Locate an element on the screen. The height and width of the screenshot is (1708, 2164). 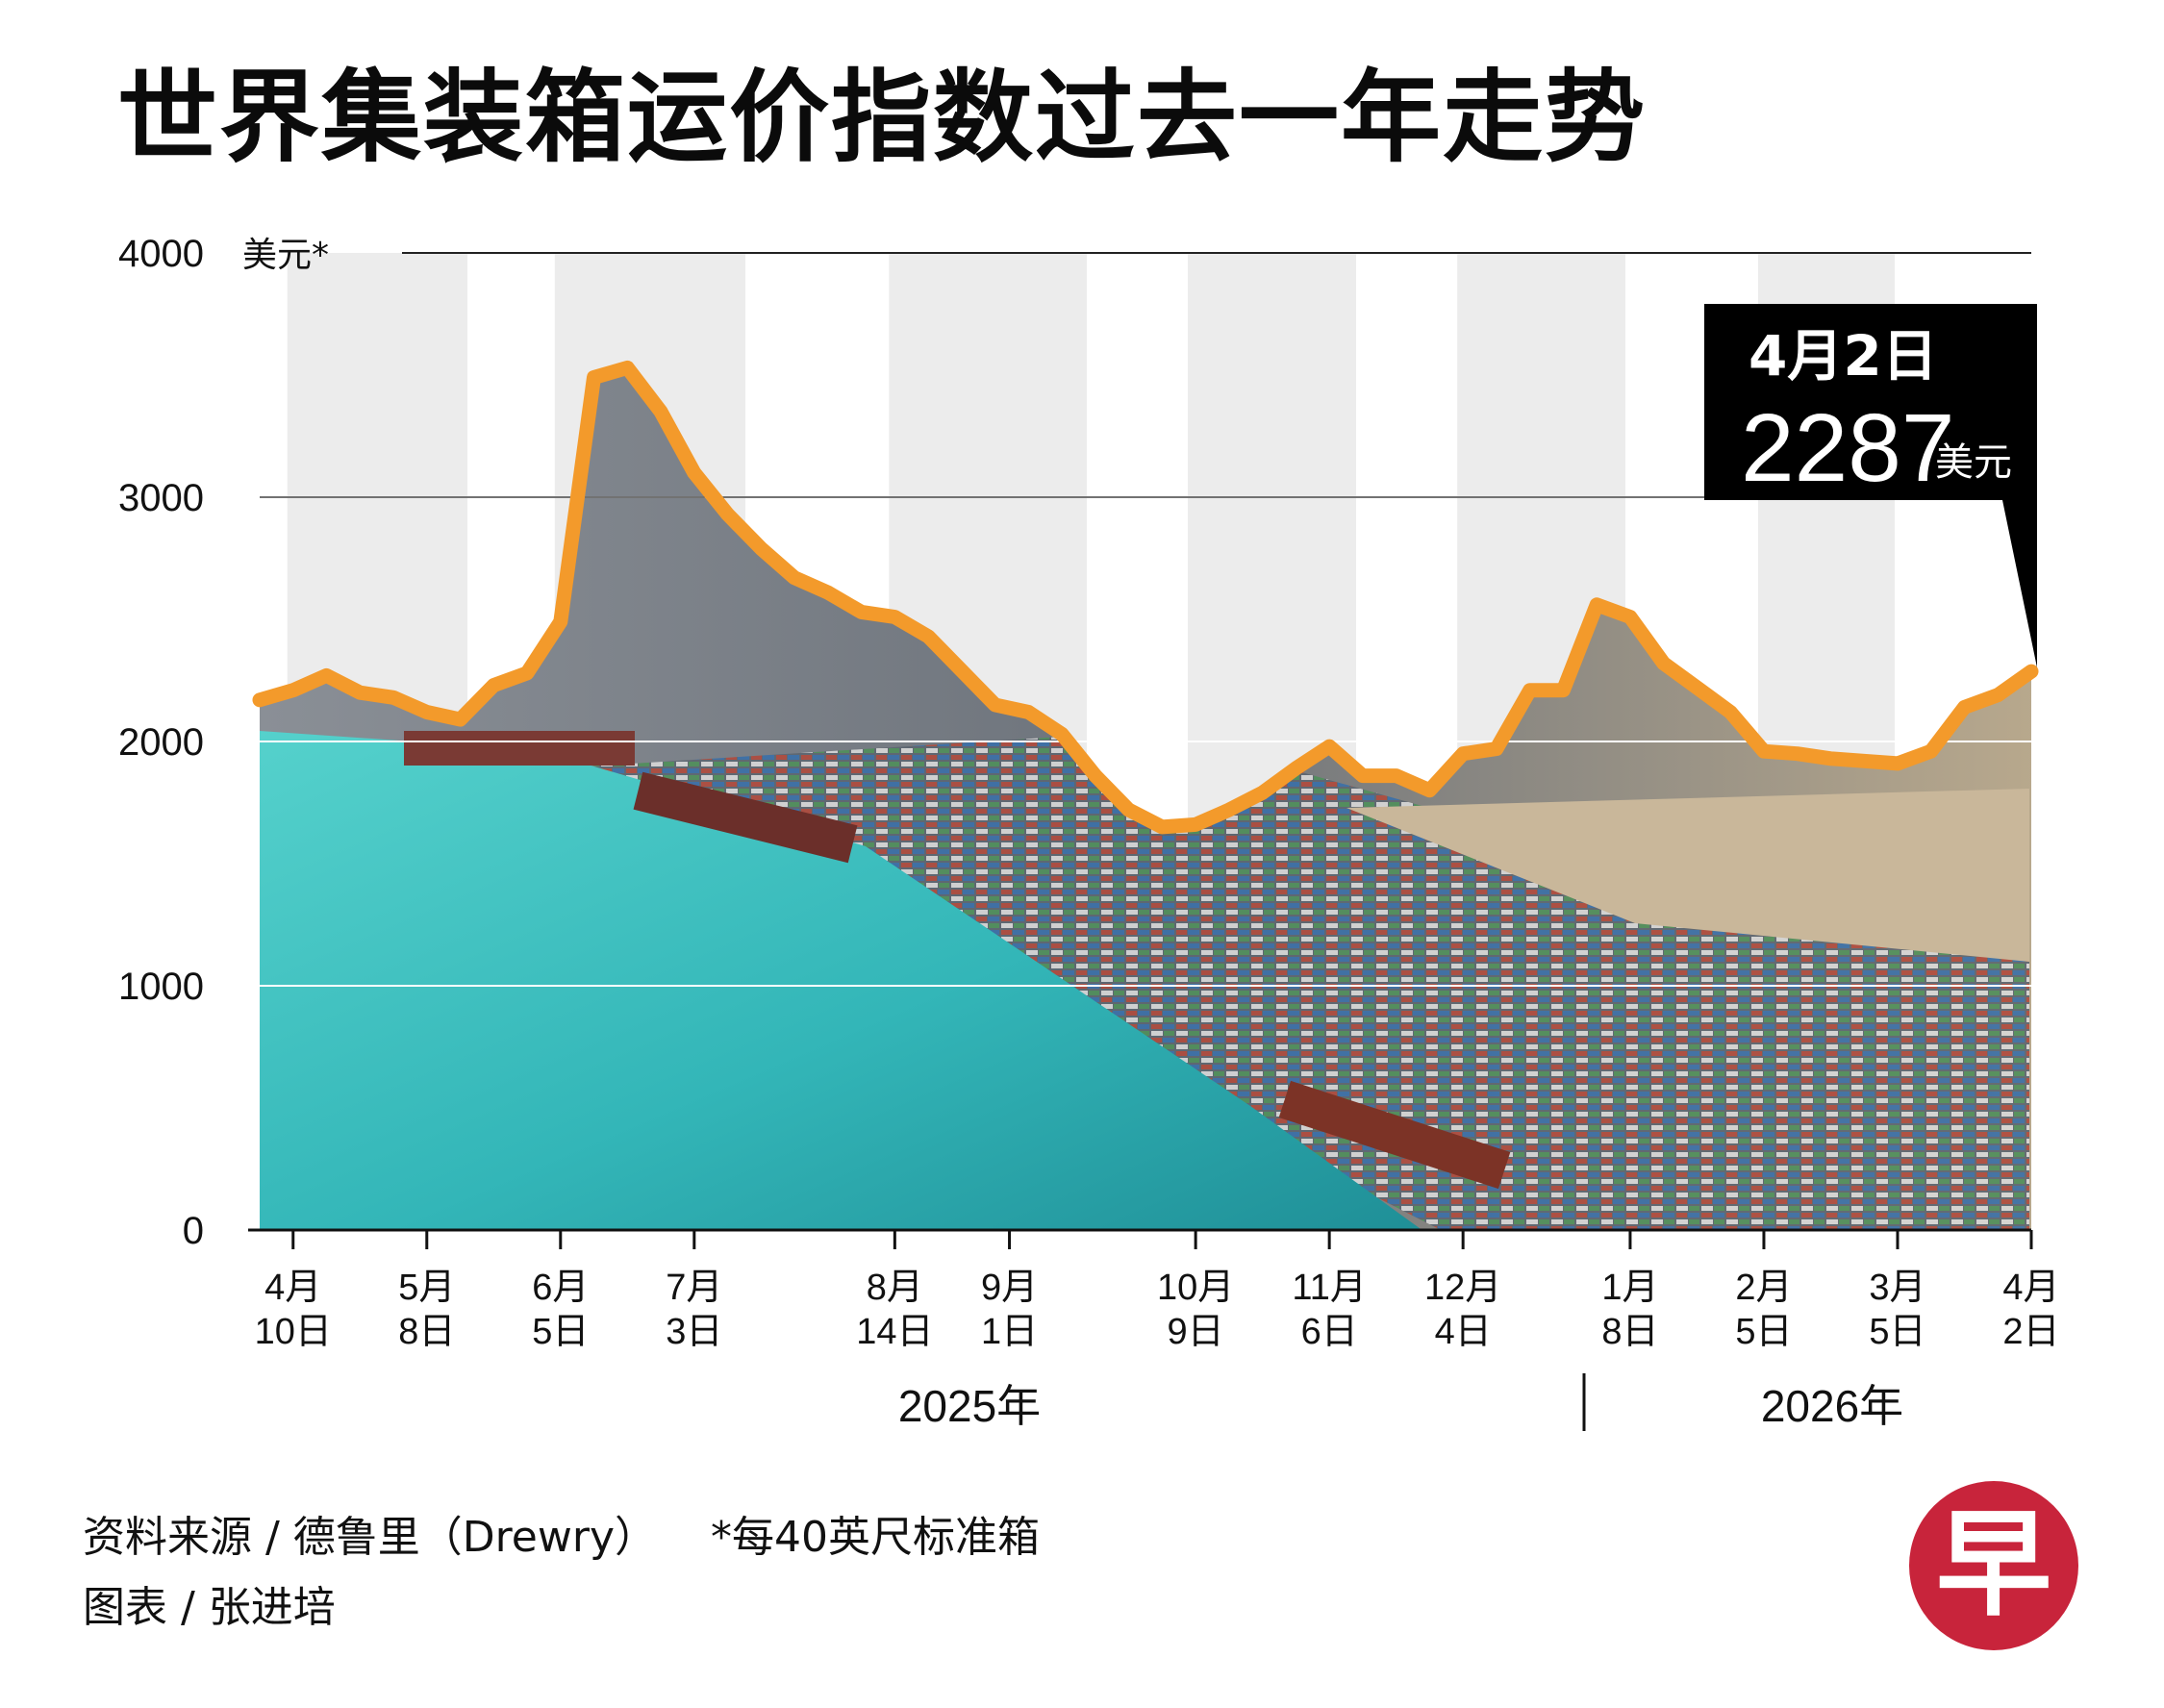
callout-value: 2287 is located at coordinates (1847, 448).